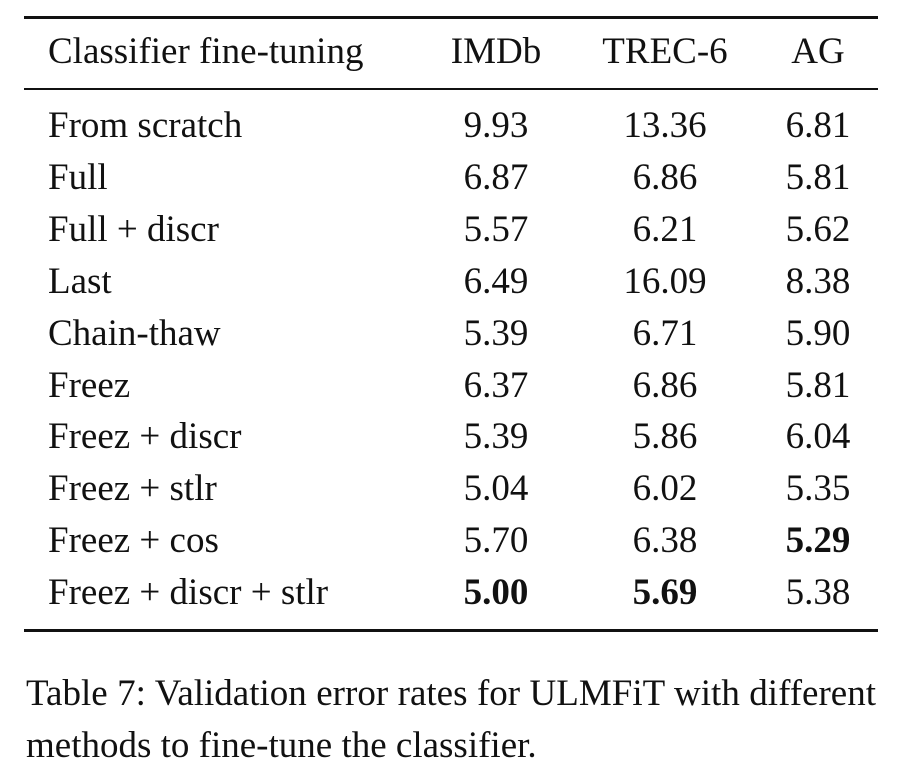  Describe the element at coordinates (451, 230) in the screenshot. I see `table-row: Full + discr 5.57 6.21 5.62` at that location.